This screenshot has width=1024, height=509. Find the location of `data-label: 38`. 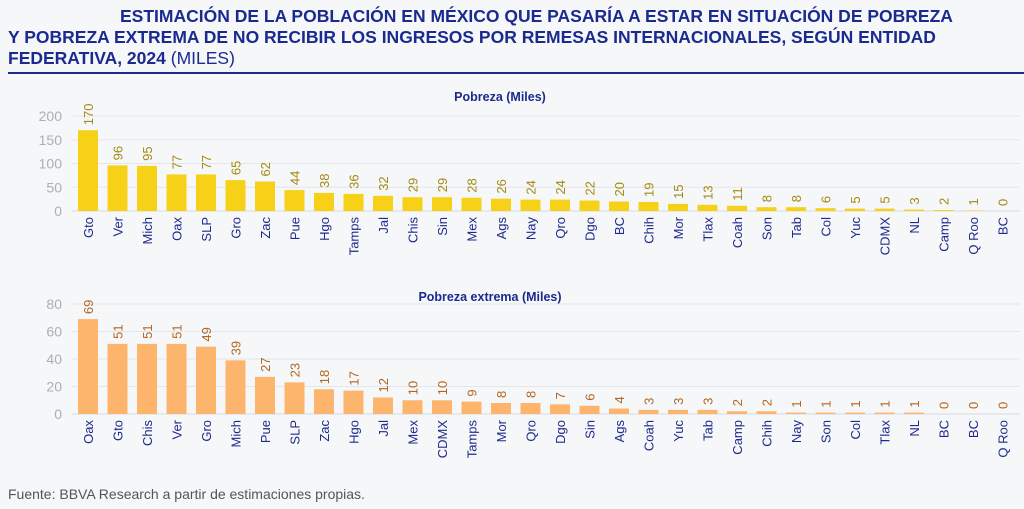

data-label: 38 is located at coordinates (324, 180).